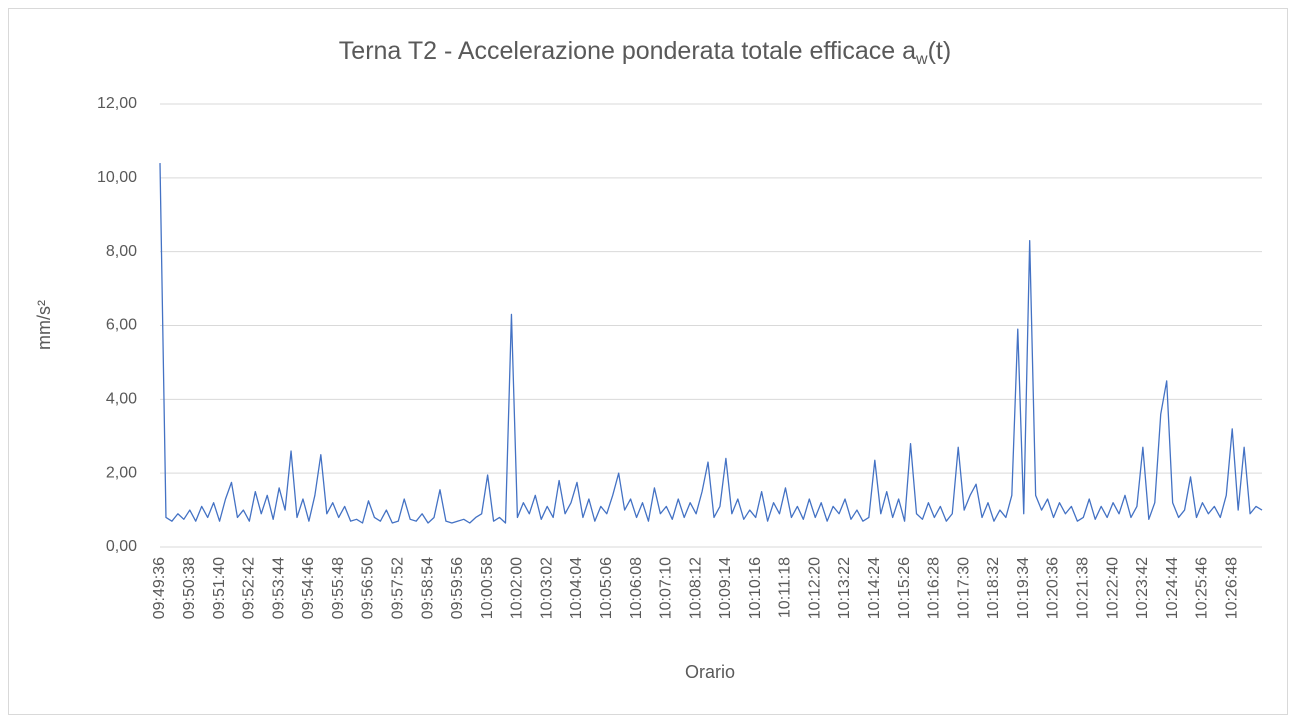 The image size is (1289, 716). Describe the element at coordinates (725, 588) in the screenshot. I see `x-tick-label: 10:09:14` at that location.